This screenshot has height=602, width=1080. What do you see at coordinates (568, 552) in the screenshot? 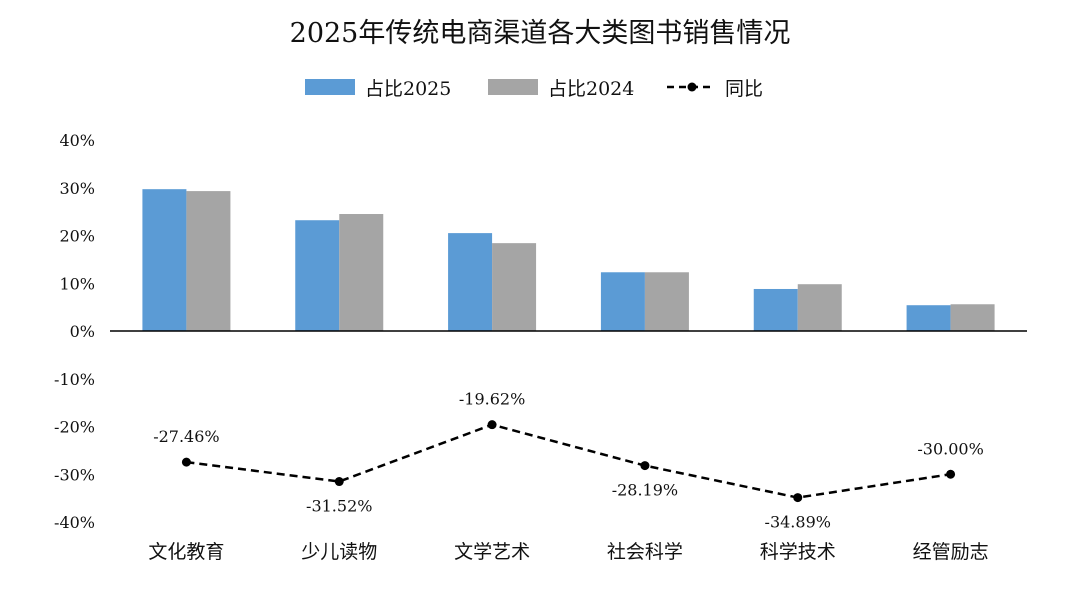
I see `x-axis: 文化教育 少儿读物 文学艺术 社会科学 科学技术 经管励志` at bounding box center [568, 552].